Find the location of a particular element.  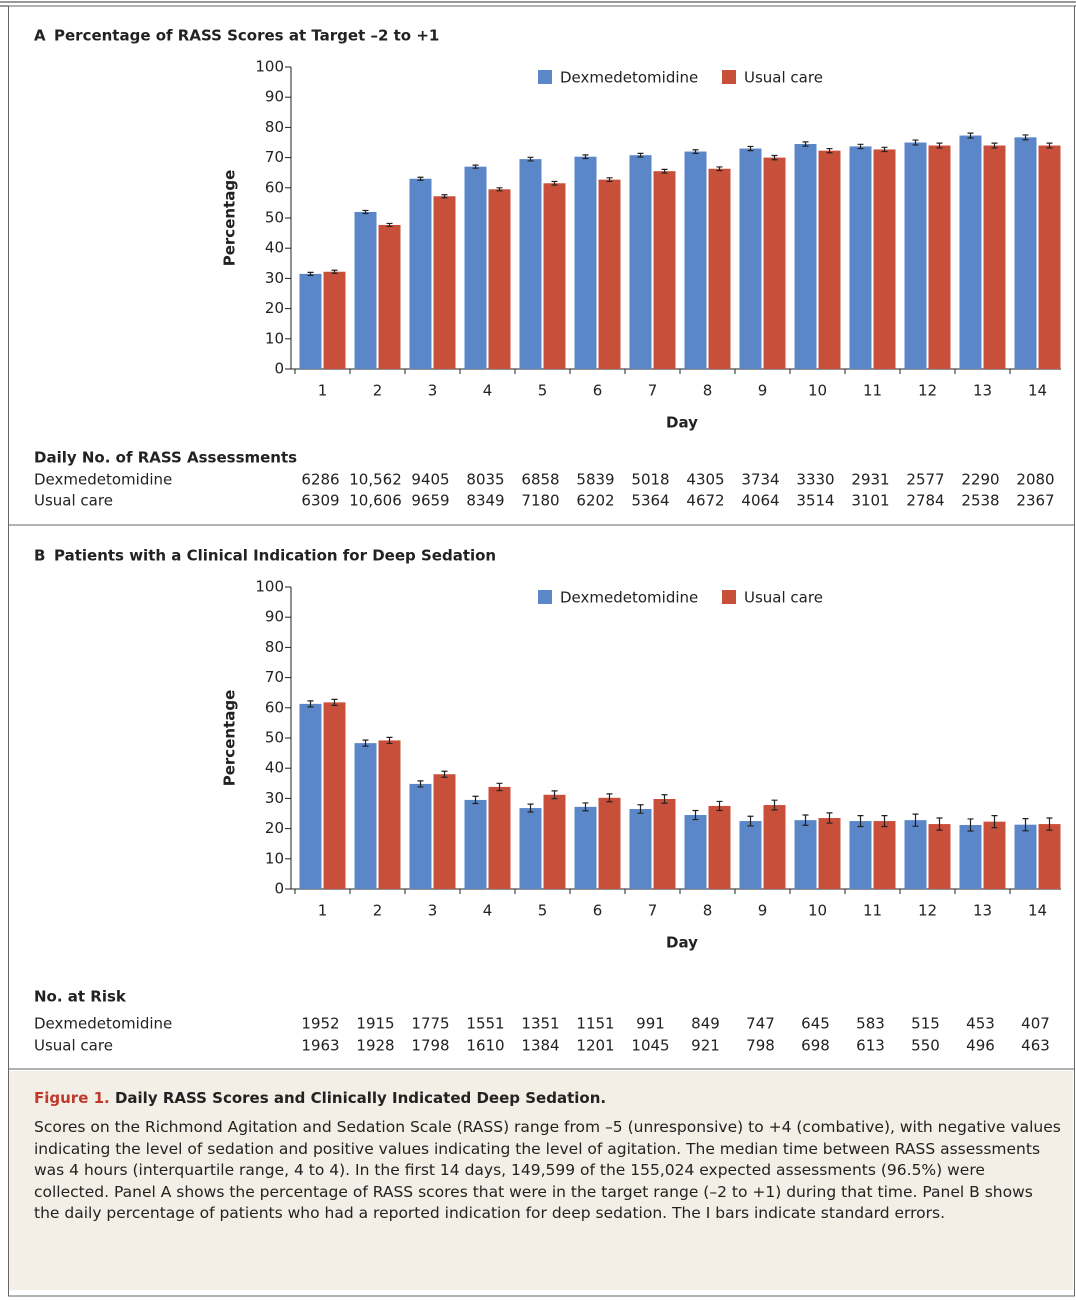

x-tick-label: 11 is located at coordinates (872, 911).